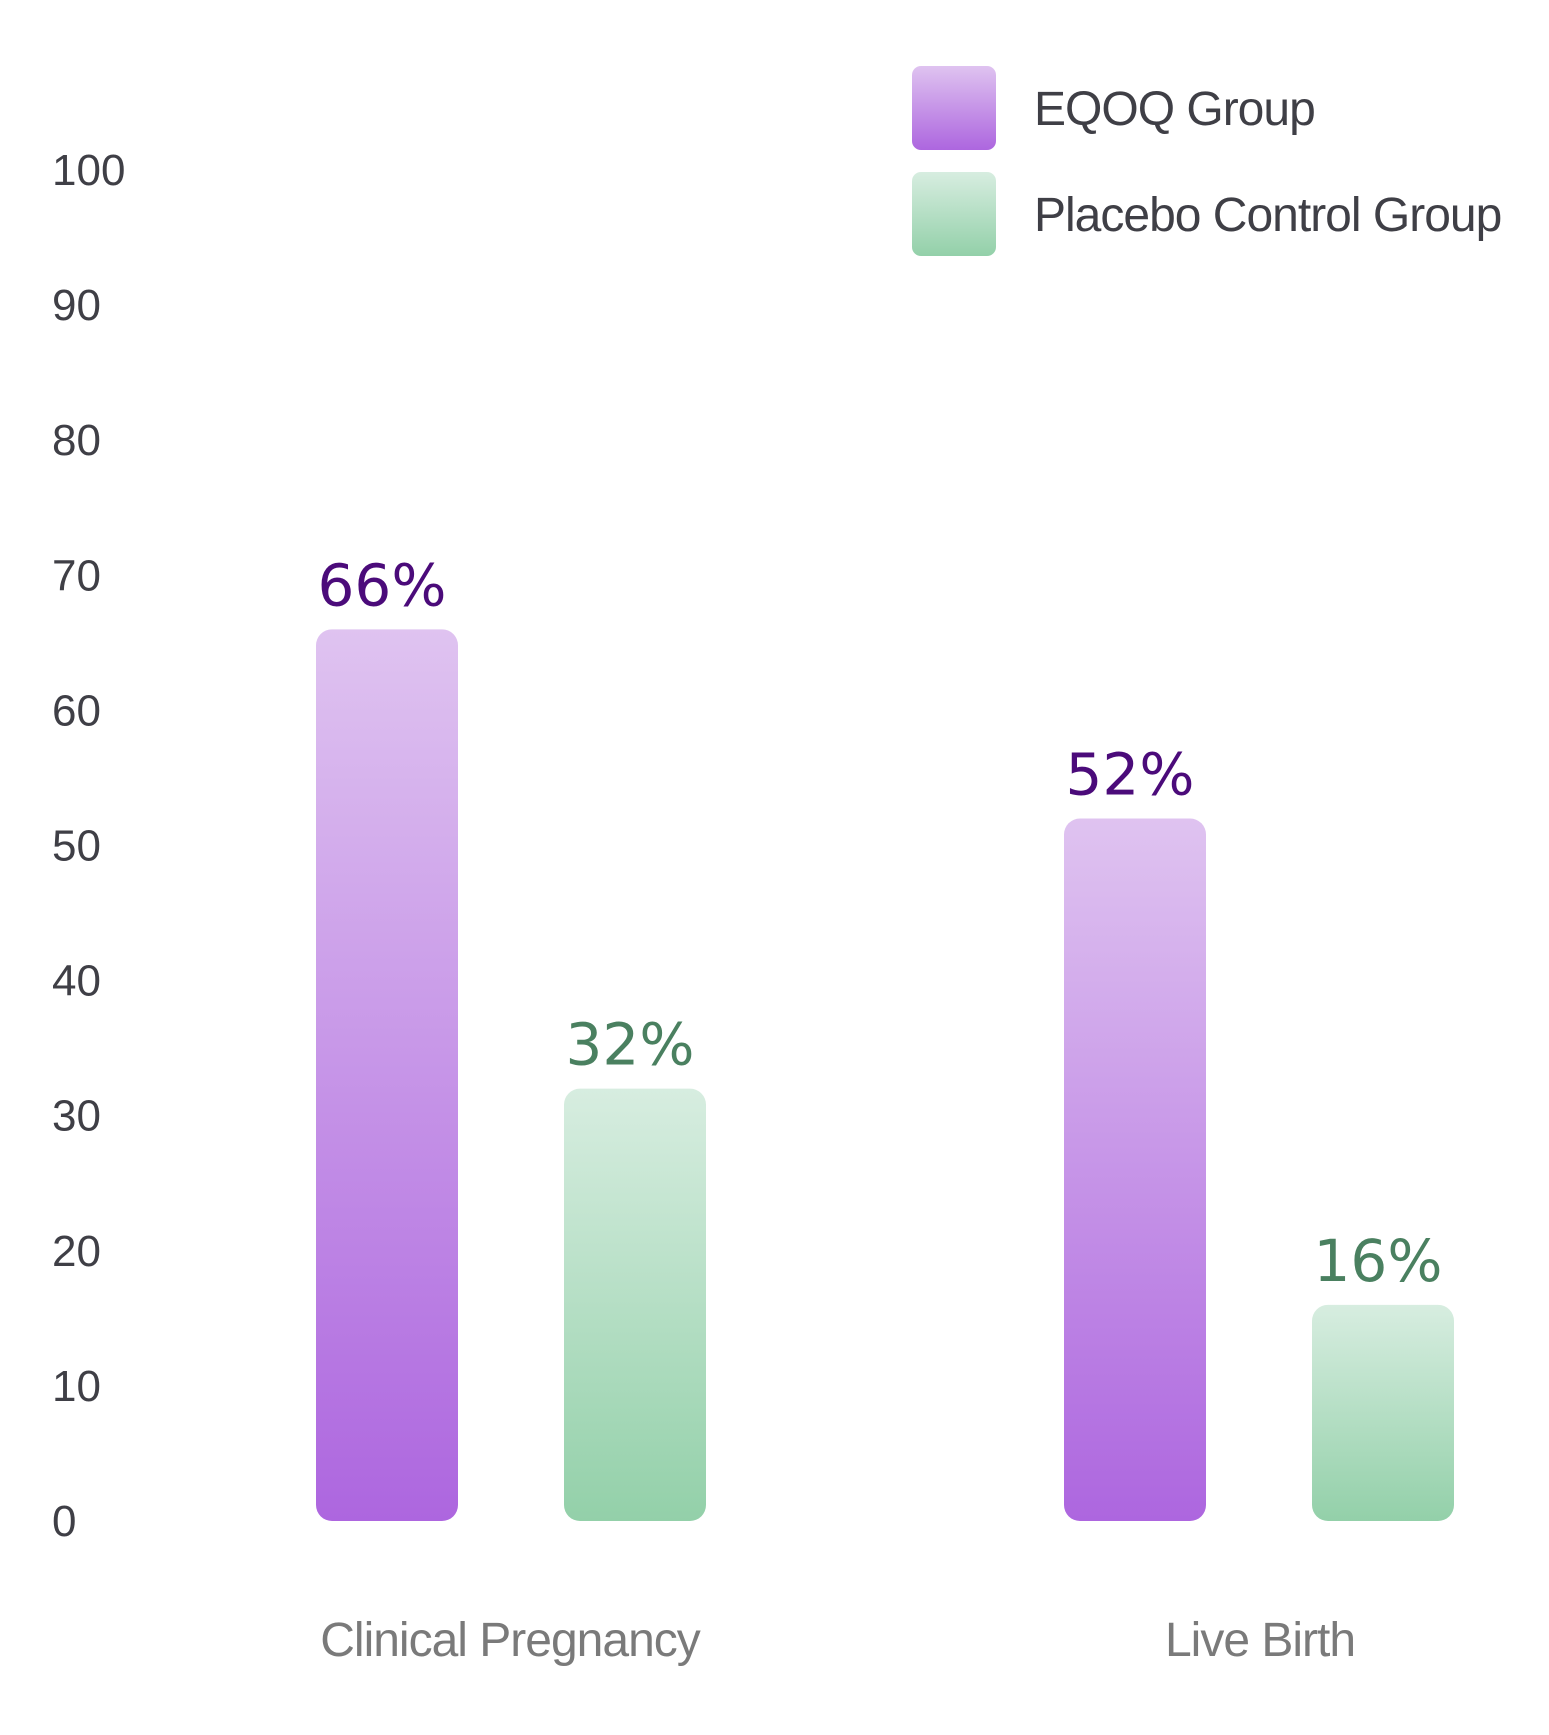 This screenshot has width=1549, height=1735. What do you see at coordinates (1130, 774) in the screenshot?
I see `data-label: 52%` at bounding box center [1130, 774].